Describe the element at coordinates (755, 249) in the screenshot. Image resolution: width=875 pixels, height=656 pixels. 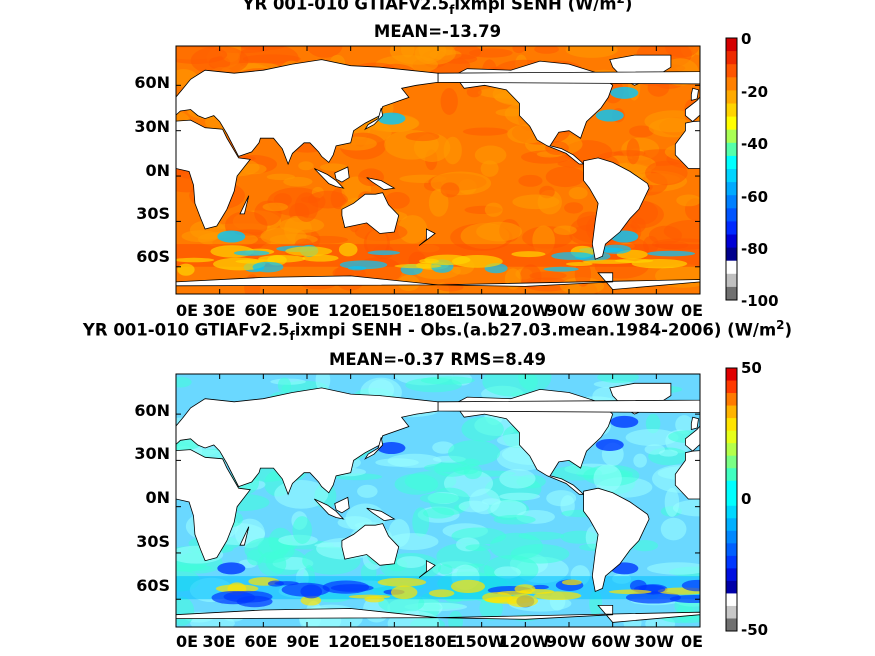
I see `colorbar-tick: -80` at that location.